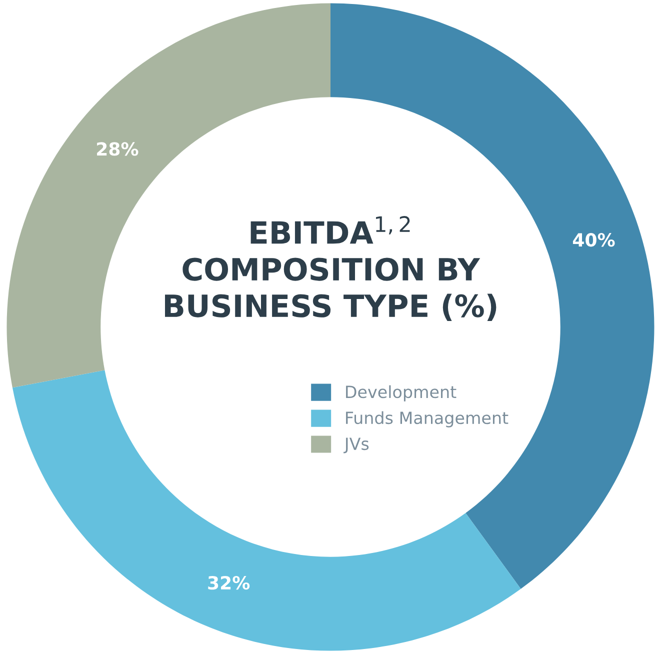 The image size is (661, 654). I want to click on text: EBITDA$^{1,2}$ COMPOSITION BY BUSINESS TYPE (%), so click(330, 268).